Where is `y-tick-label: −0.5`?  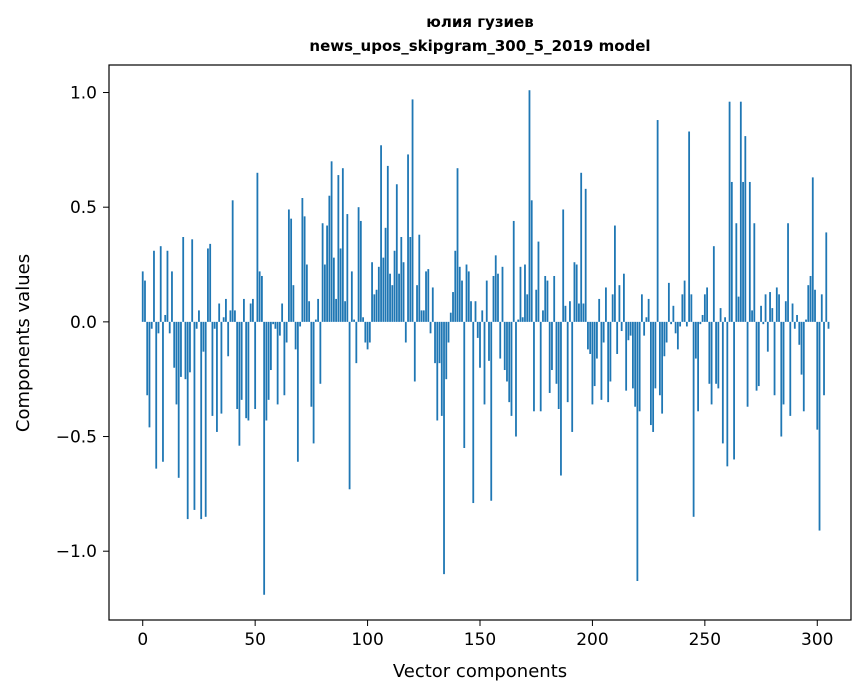 y-tick-label: −0.5 is located at coordinates (76, 438).